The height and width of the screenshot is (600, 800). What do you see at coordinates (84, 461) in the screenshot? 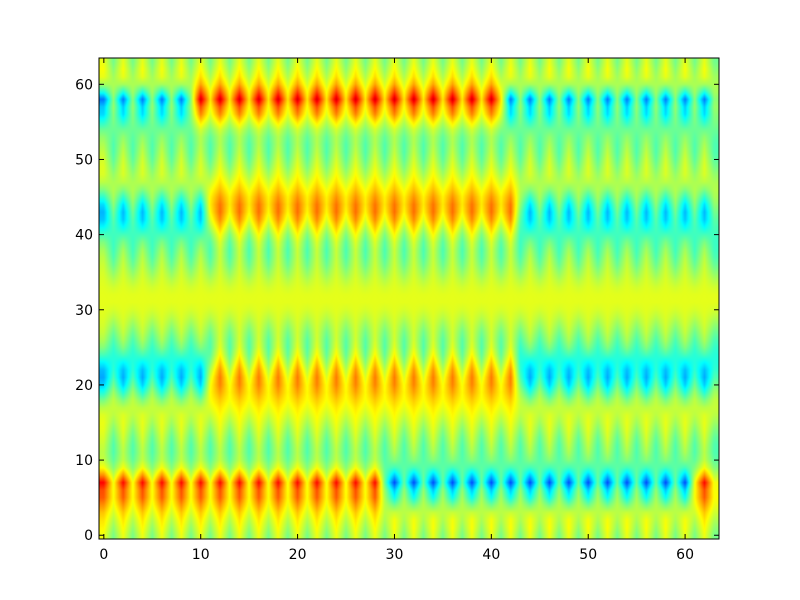
I see `y-tick-label: 10` at bounding box center [84, 461].